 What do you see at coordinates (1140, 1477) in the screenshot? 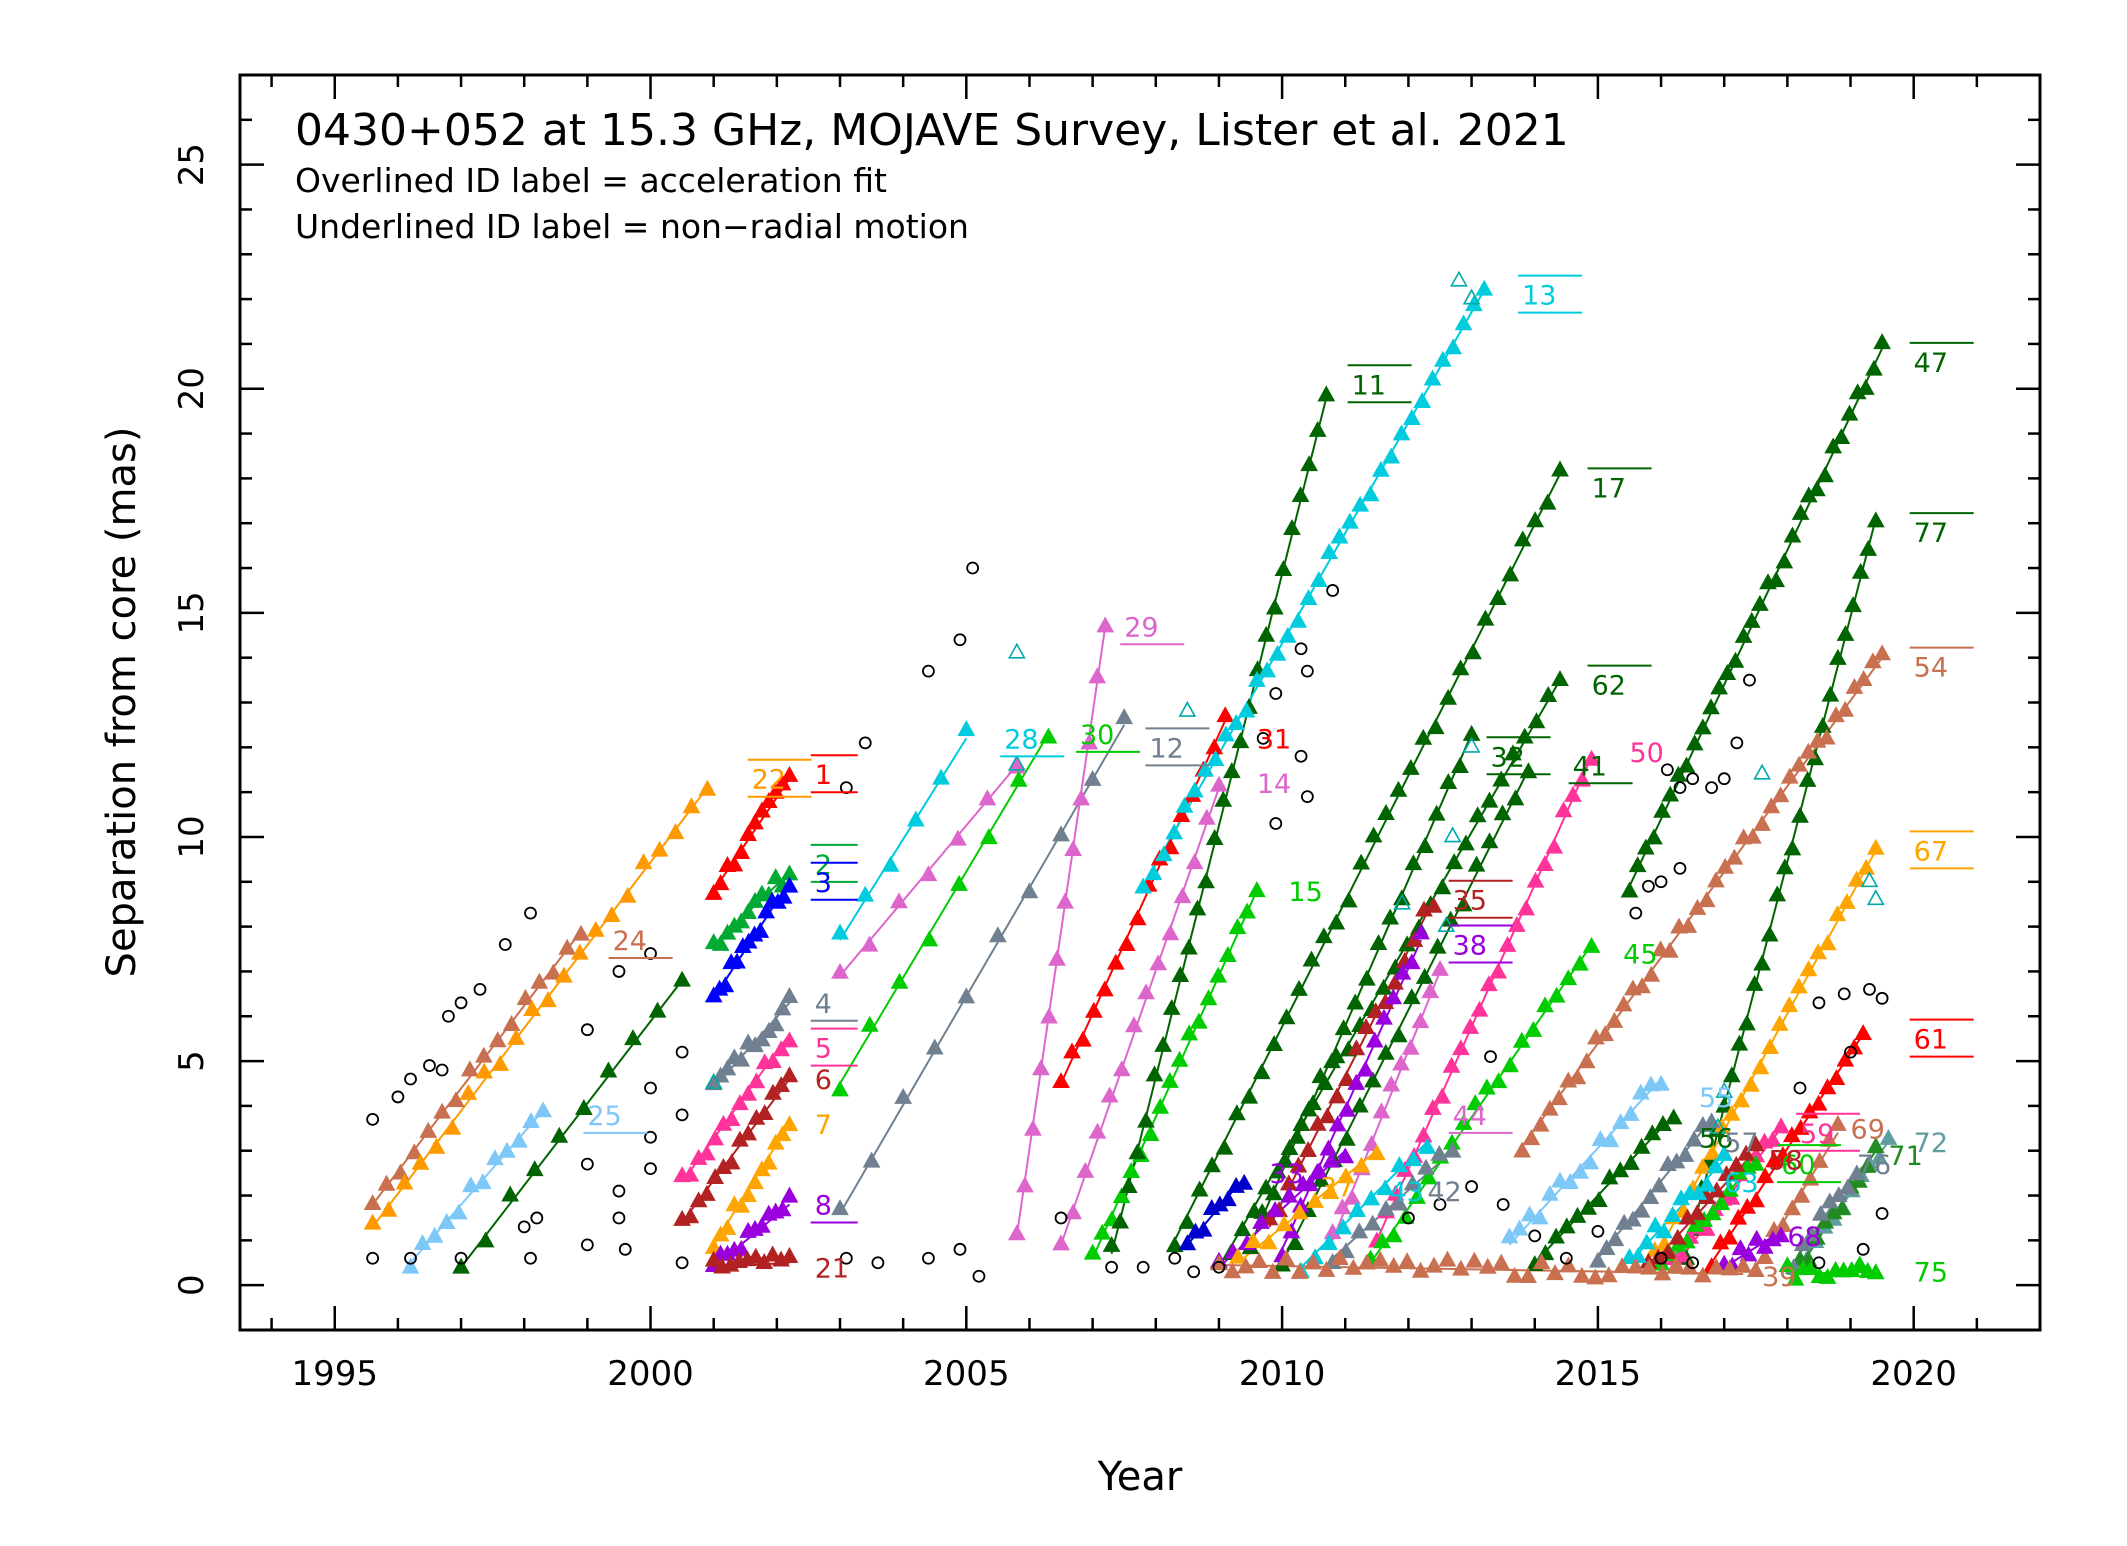
I see `x-axis-title: Year` at bounding box center [1140, 1477].